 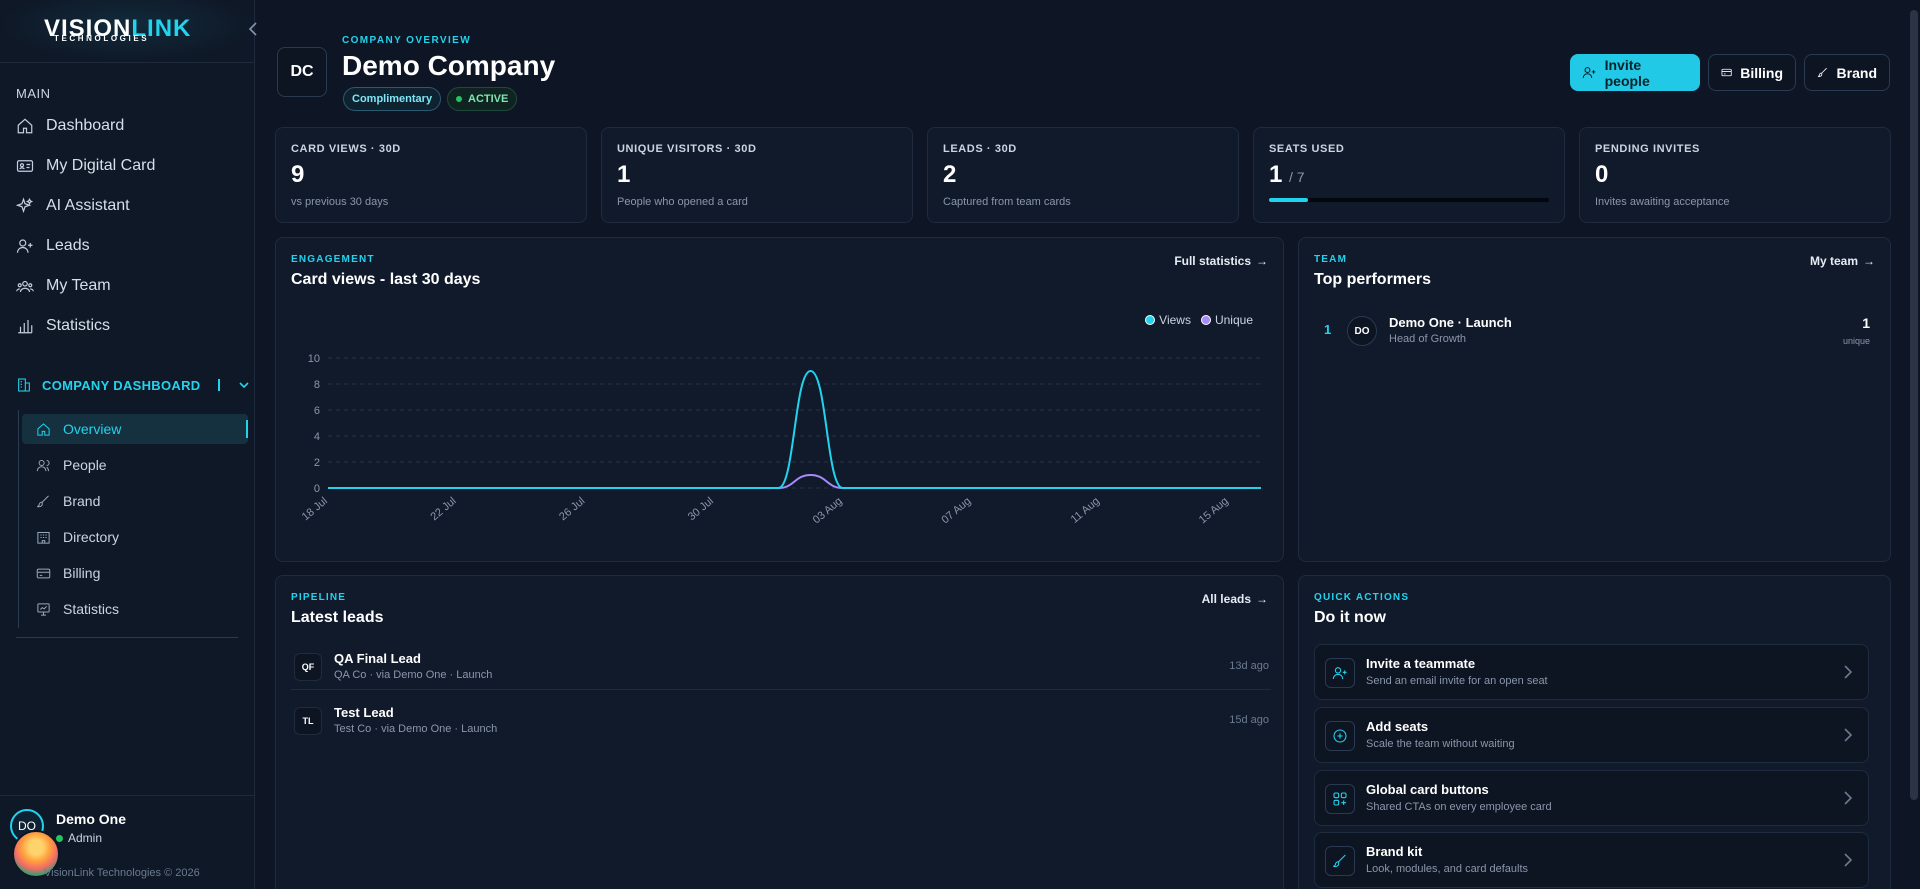 What do you see at coordinates (1233, 320) in the screenshot?
I see `legend-label: Unique` at bounding box center [1233, 320].